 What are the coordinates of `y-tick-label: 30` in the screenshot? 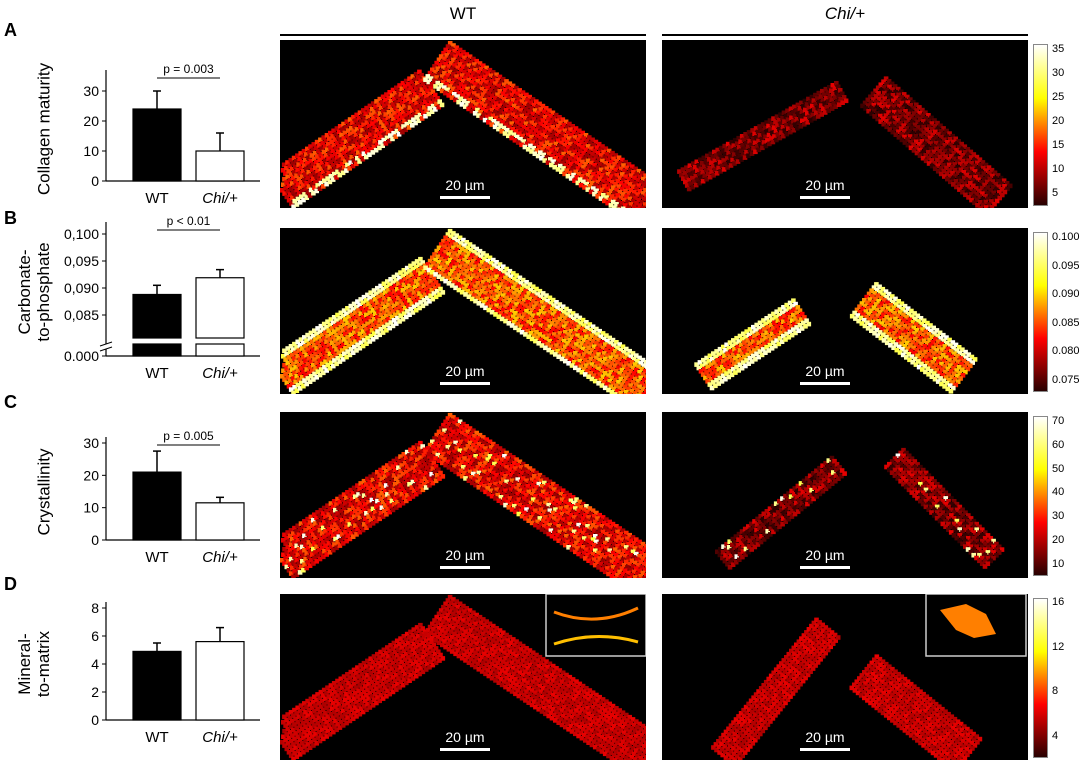 It's located at (91, 443).